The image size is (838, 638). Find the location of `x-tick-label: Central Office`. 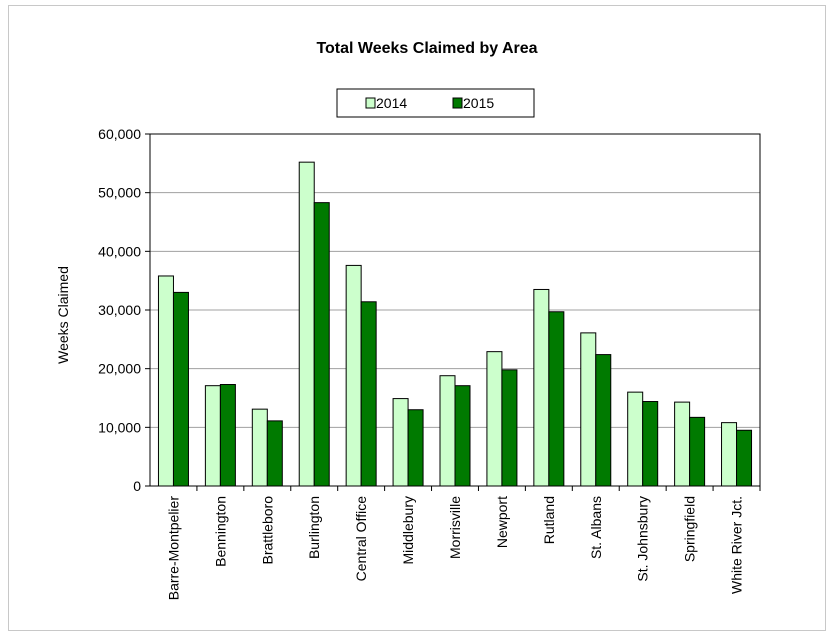

x-tick-label: Central Office is located at coordinates (361, 539).